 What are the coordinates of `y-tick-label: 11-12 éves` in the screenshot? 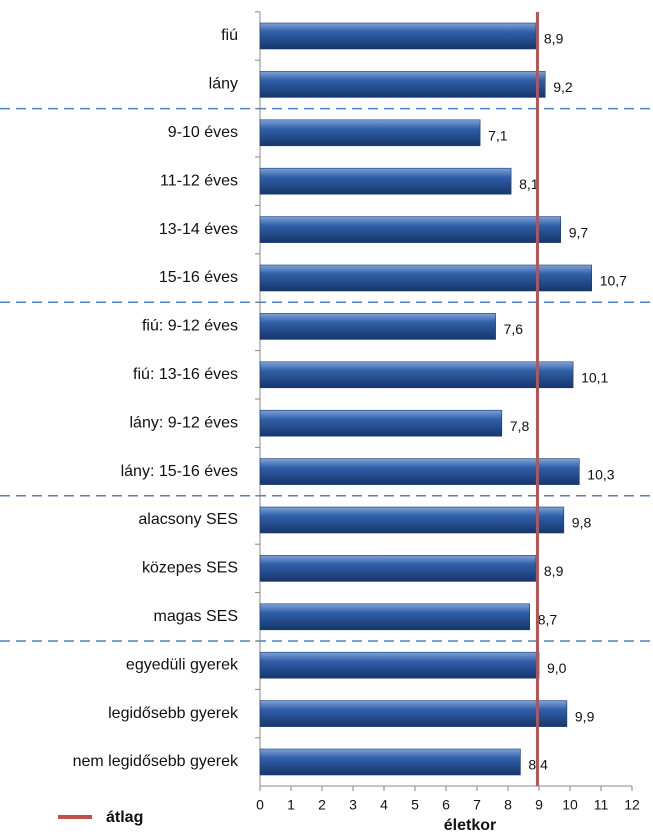 It's located at (199, 180).